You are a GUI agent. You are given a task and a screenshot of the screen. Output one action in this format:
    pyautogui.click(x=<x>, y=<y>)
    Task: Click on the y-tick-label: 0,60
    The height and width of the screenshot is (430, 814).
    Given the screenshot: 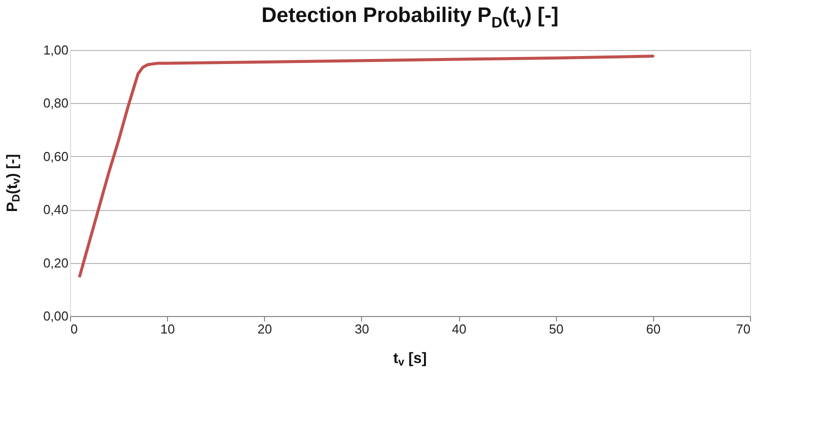 What is the action you would take?
    pyautogui.click(x=55, y=156)
    